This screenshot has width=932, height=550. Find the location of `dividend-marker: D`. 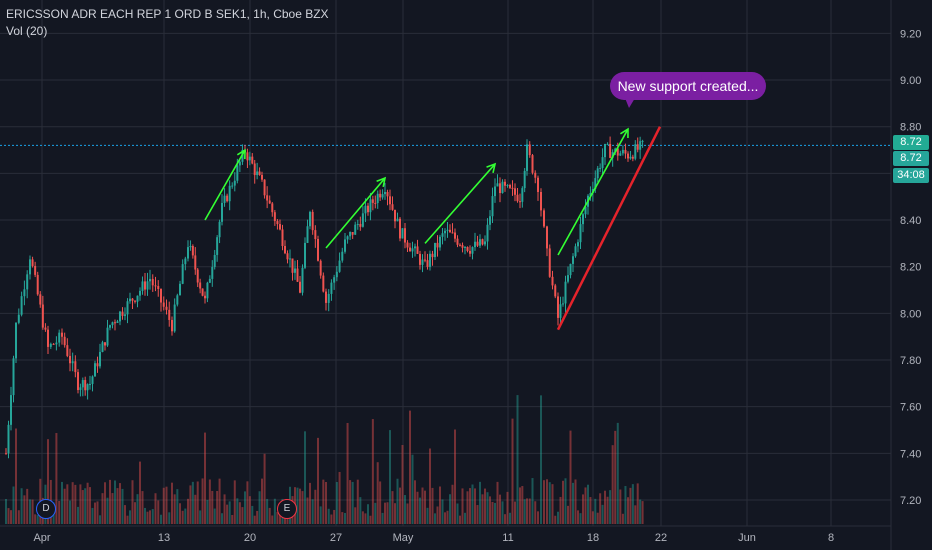

dividend-marker: D is located at coordinates (46, 509).